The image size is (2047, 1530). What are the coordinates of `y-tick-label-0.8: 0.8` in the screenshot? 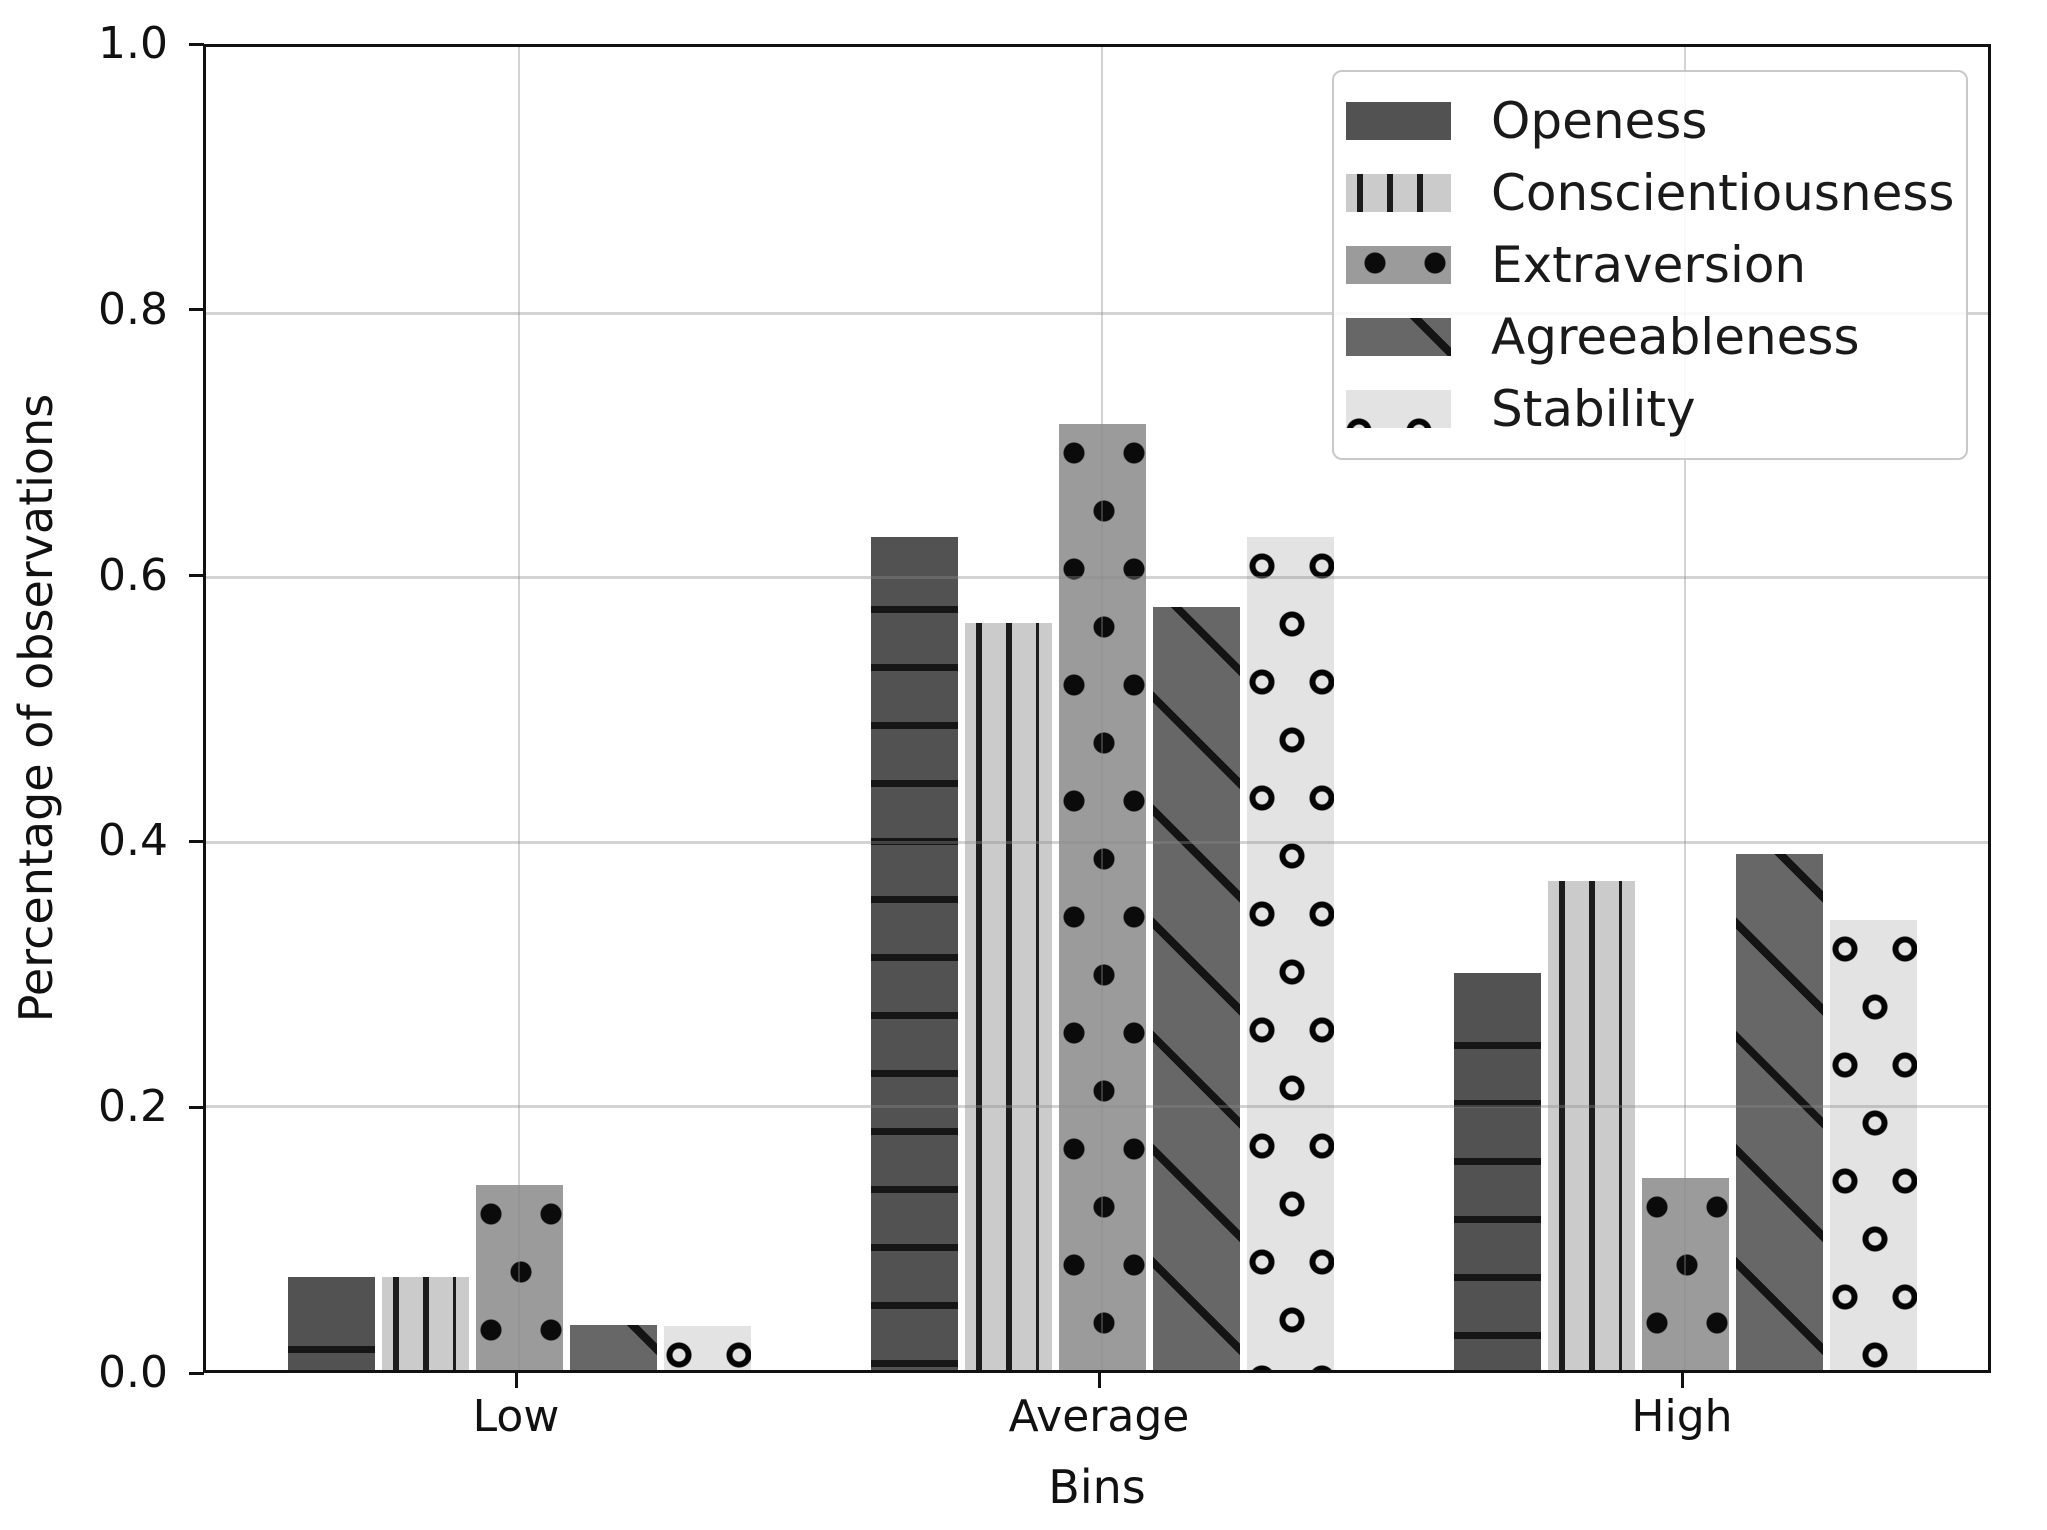 It's located at (133, 309).